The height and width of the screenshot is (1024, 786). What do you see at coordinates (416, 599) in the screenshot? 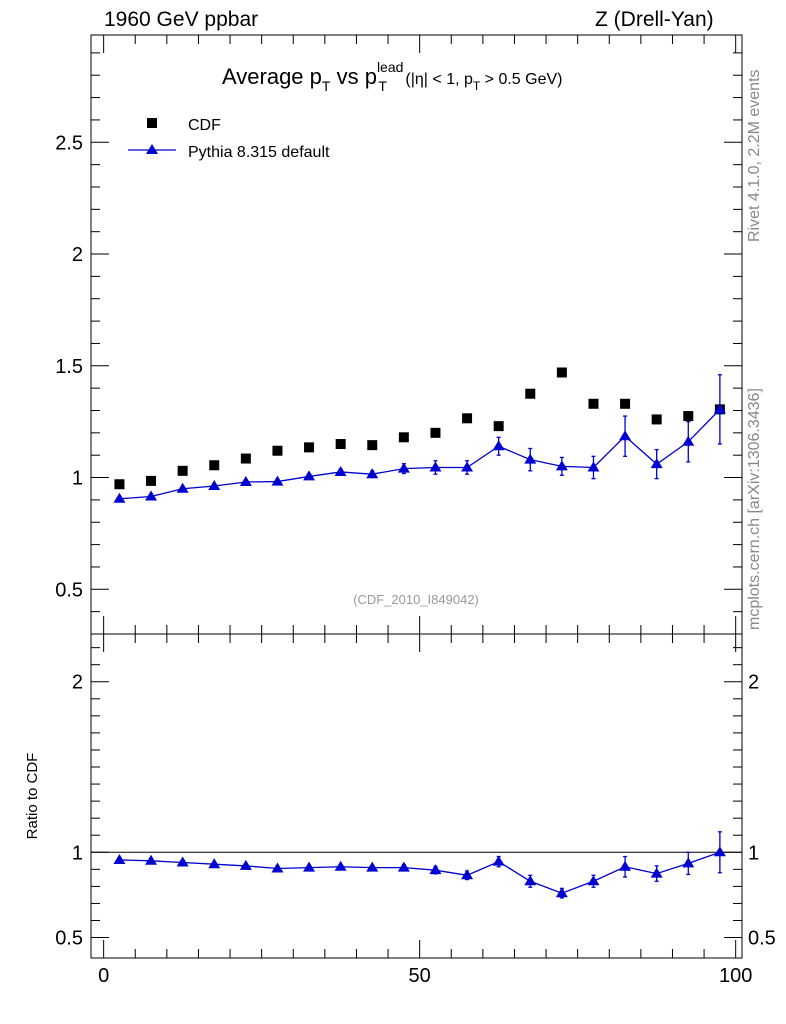
I see `analysis-label: (CDF_2010_I849042)` at bounding box center [416, 599].